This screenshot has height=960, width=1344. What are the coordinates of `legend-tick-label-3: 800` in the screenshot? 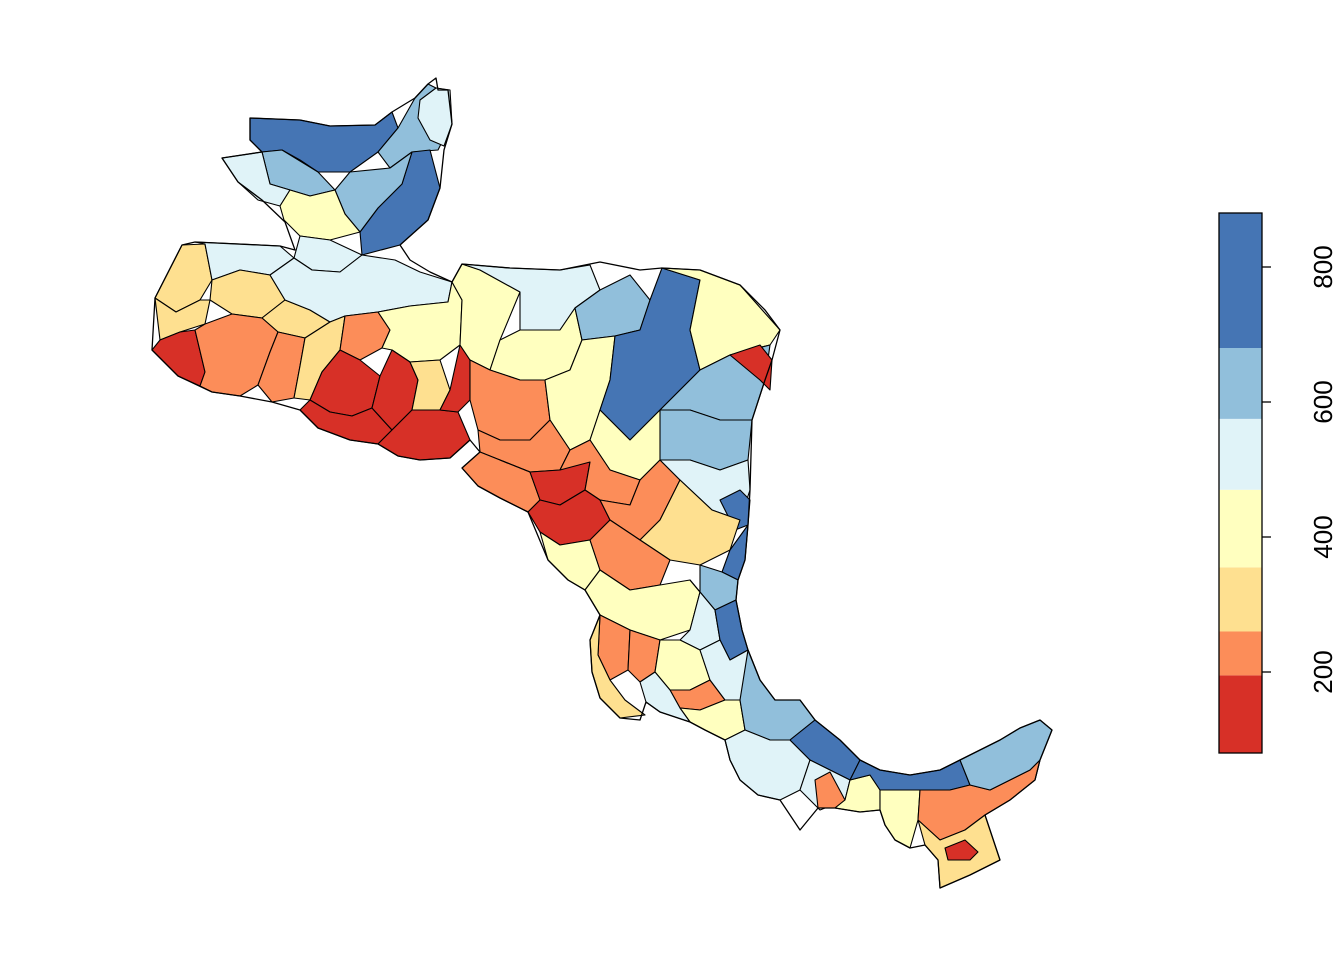 It's located at (1323, 266).